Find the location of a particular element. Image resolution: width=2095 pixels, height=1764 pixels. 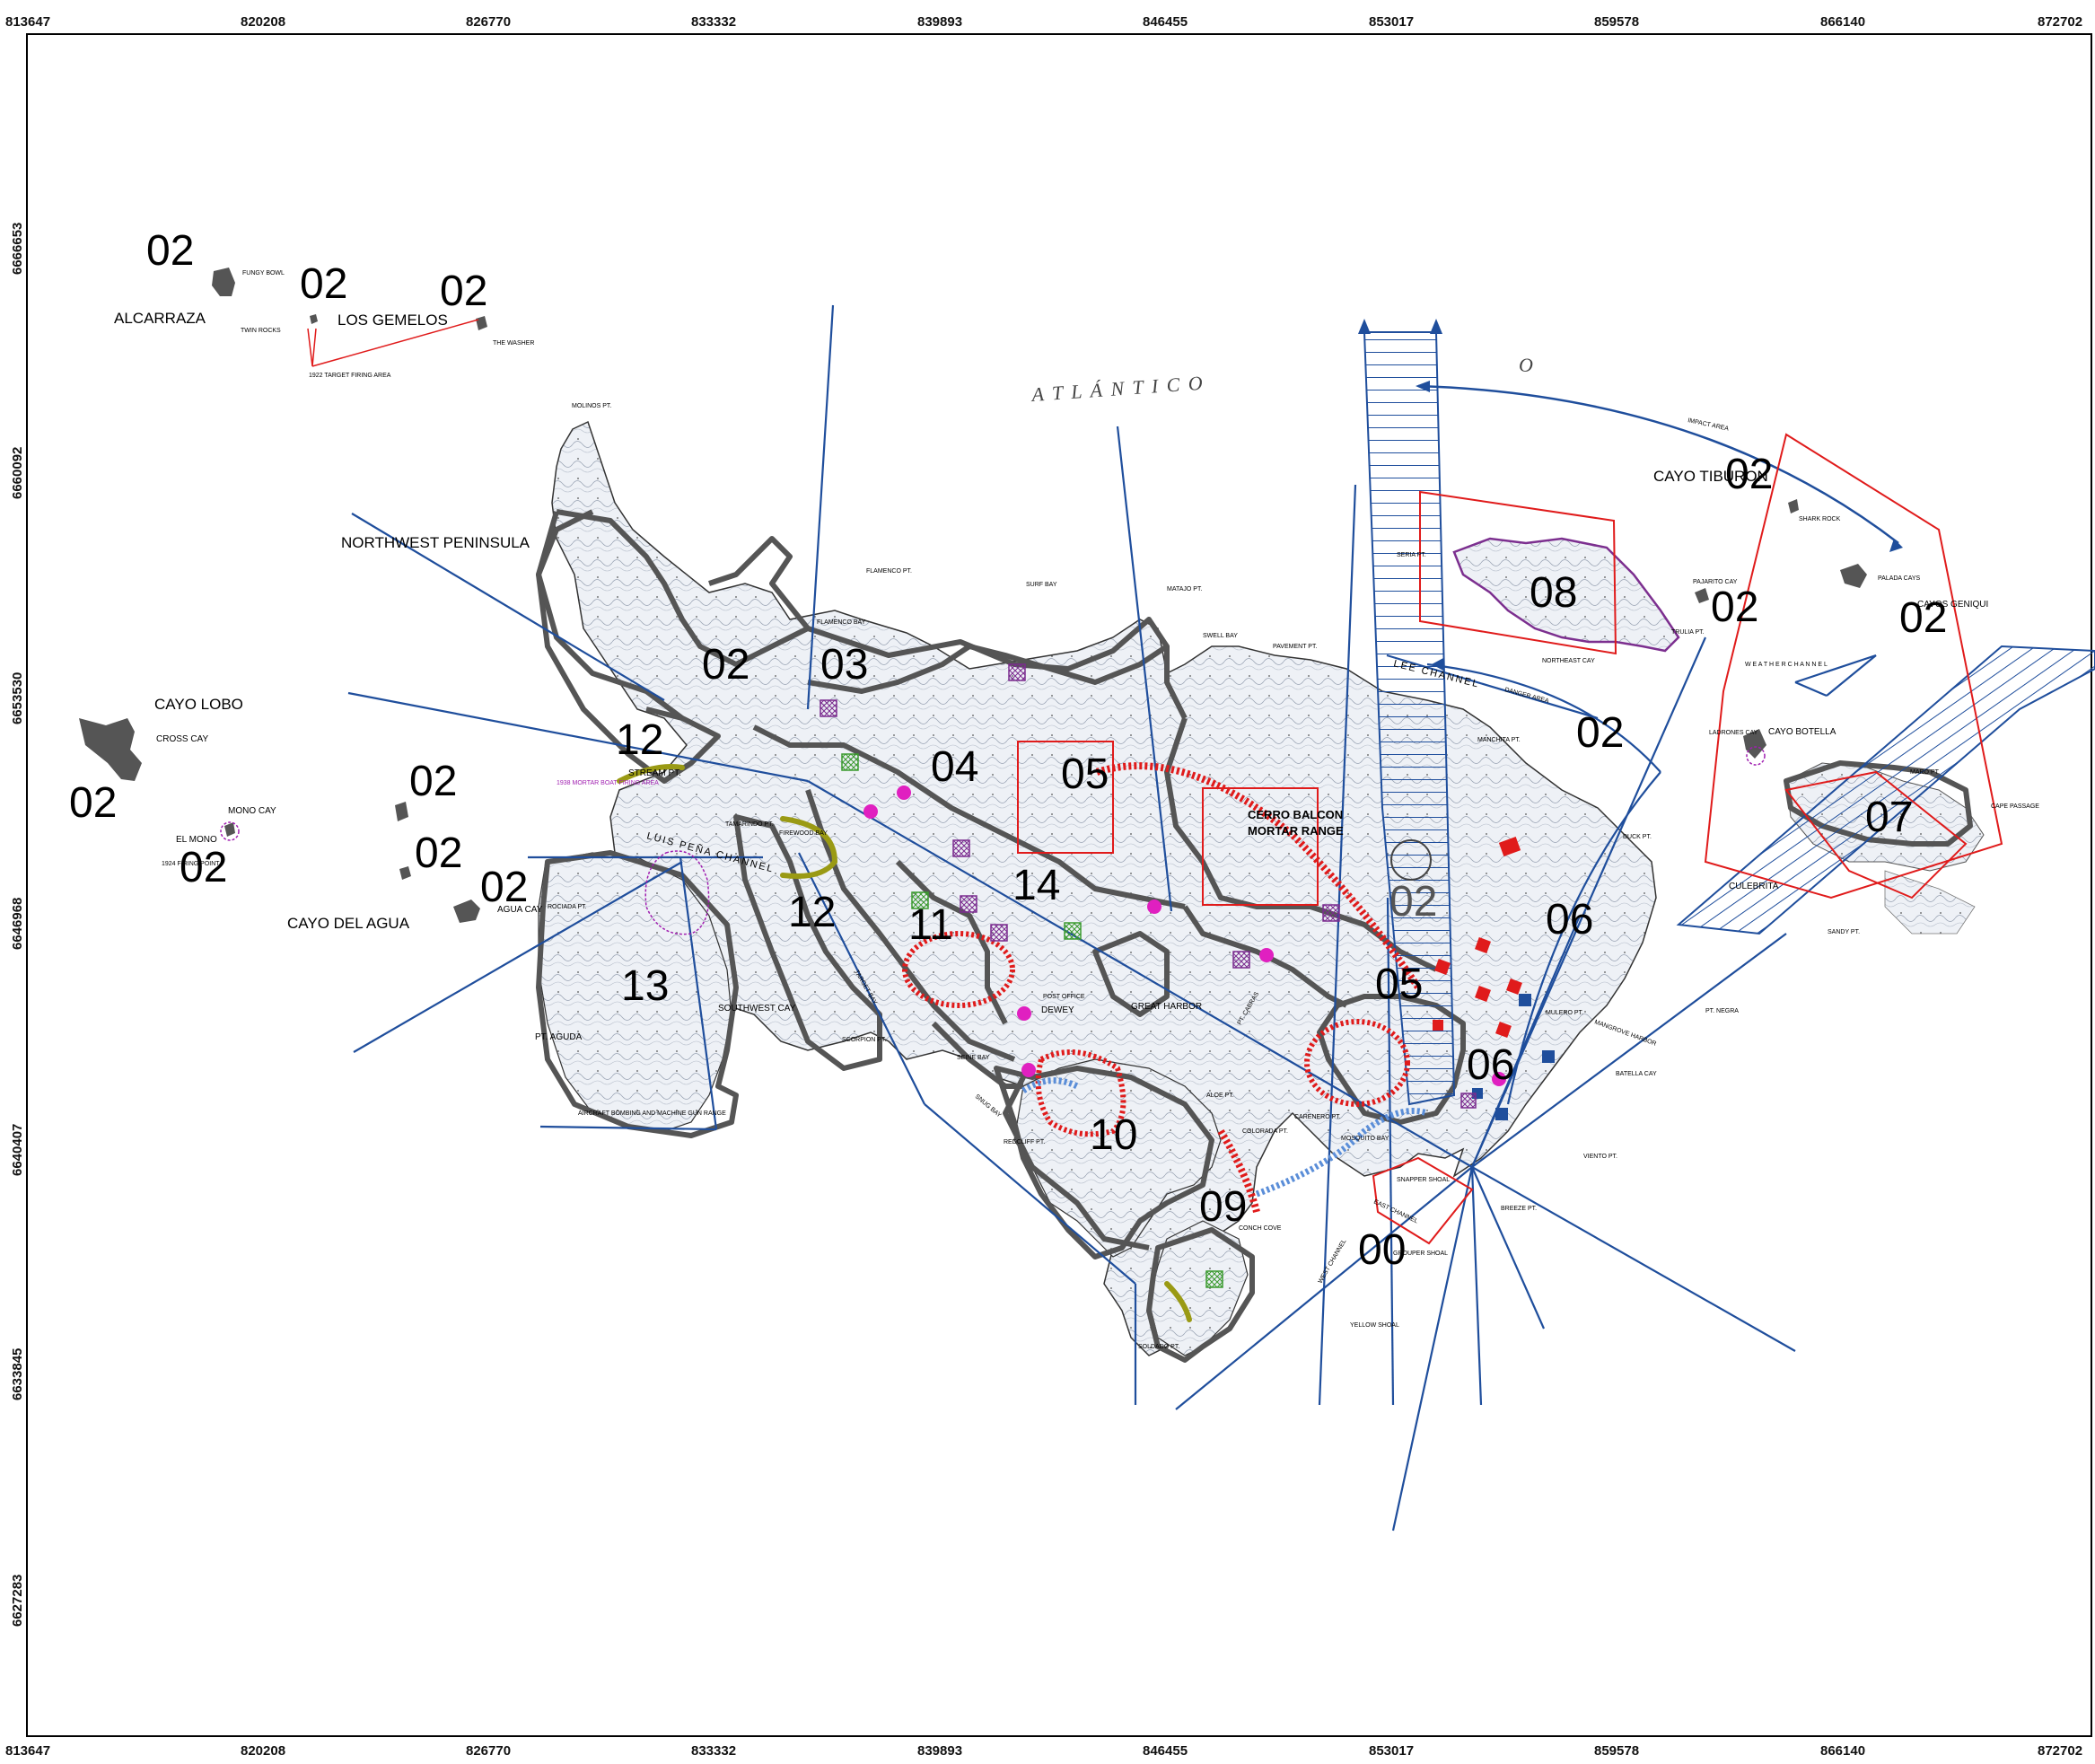

sea-label: A T L Á N T I C O is located at coordinates (1117, 390).